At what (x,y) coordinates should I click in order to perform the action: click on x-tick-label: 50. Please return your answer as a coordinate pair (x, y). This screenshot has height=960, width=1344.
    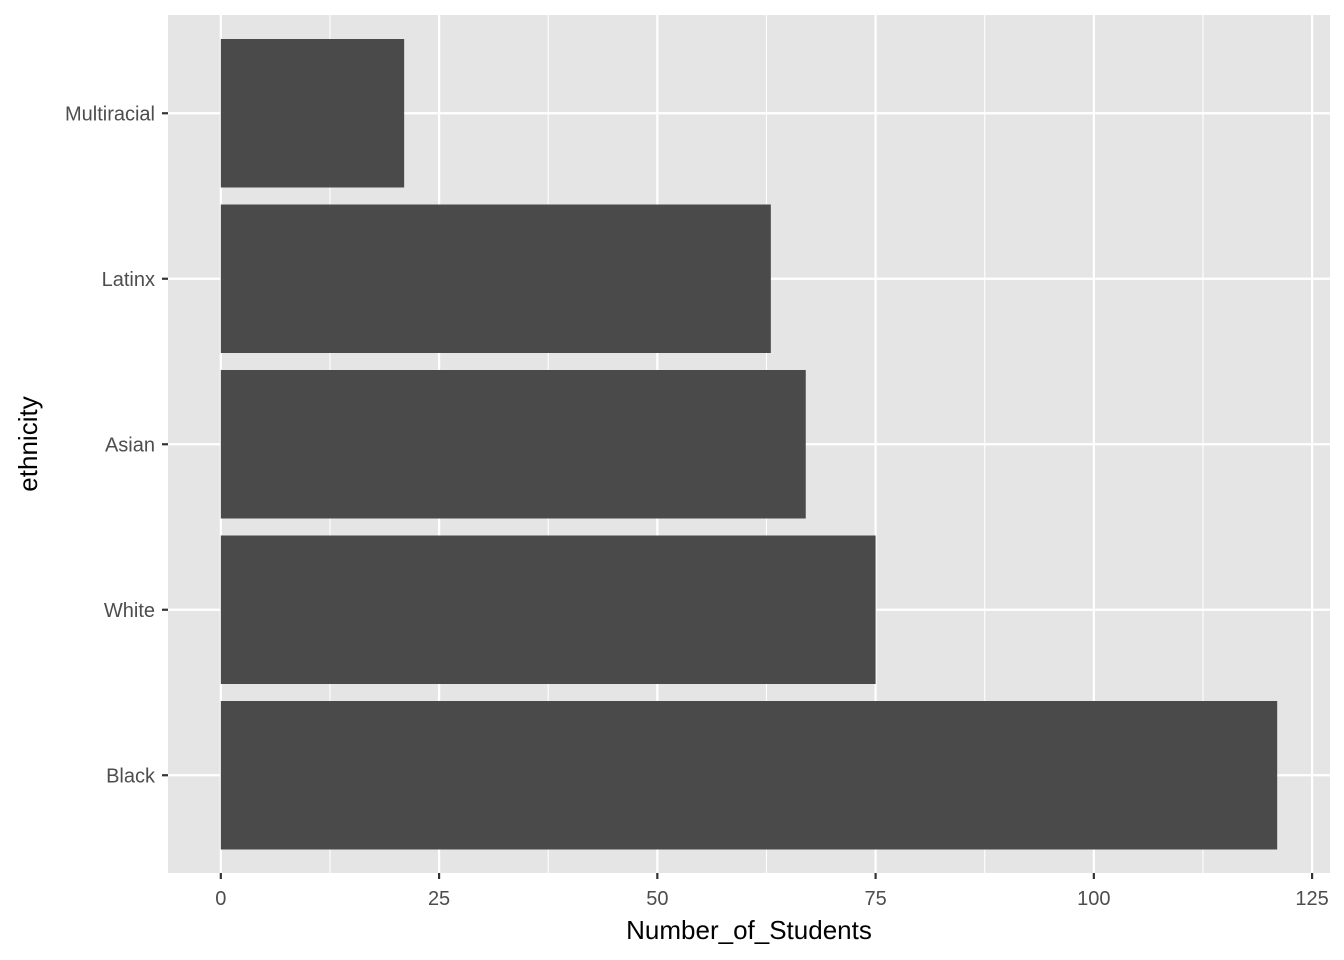
    Looking at the image, I should click on (657, 899).